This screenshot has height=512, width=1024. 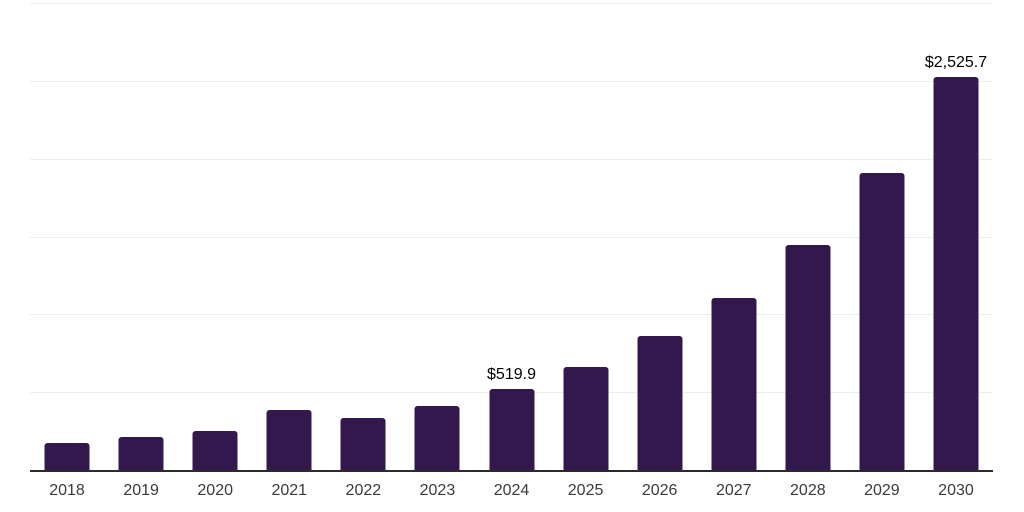 I want to click on bar-2027, so click(x=734, y=383).